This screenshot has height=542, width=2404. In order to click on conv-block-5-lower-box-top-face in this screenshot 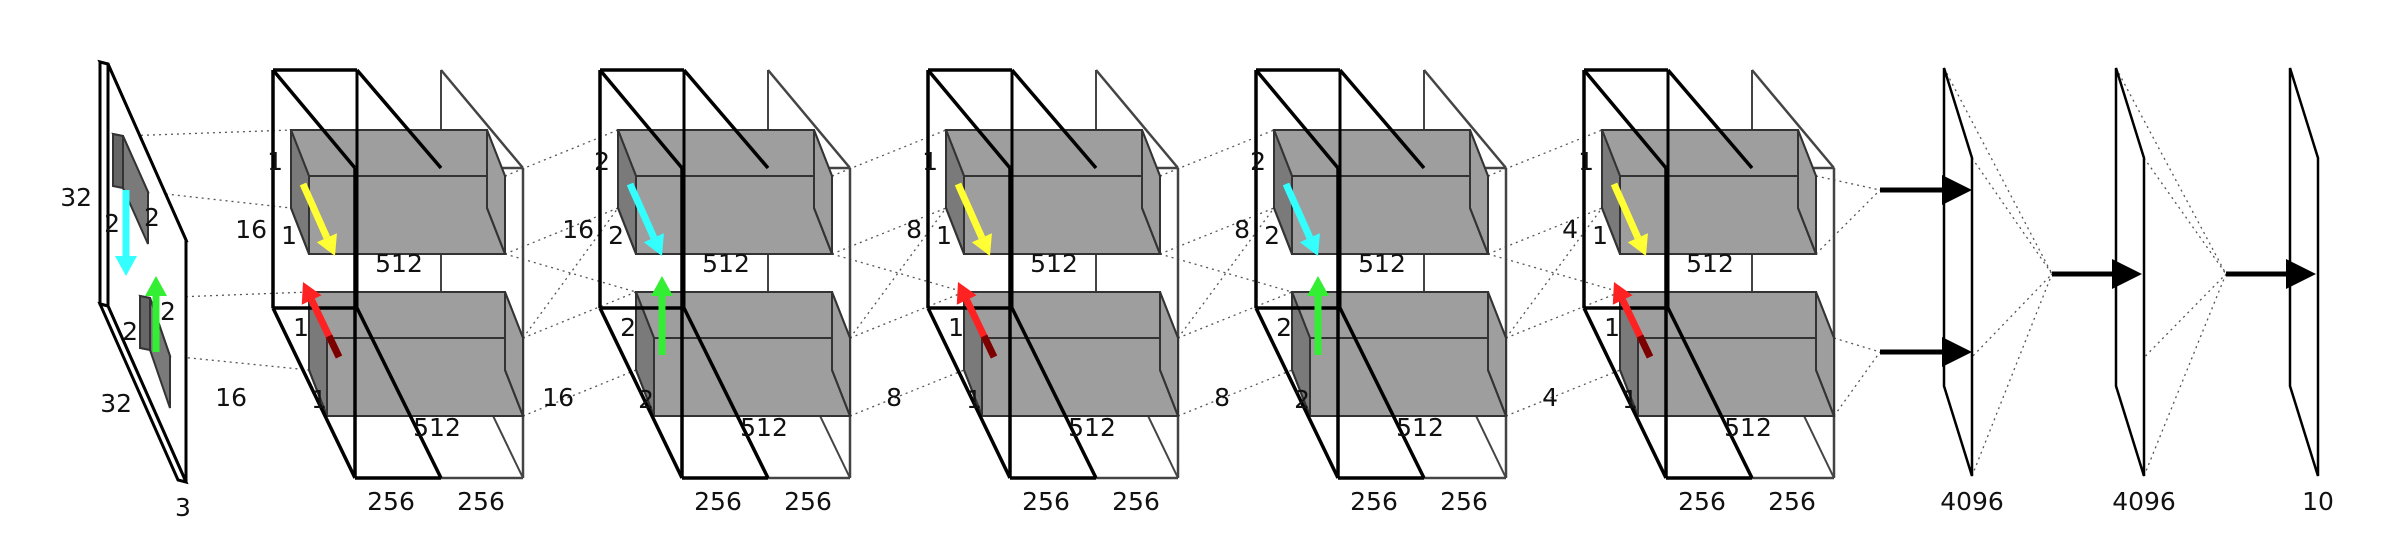, I will do `click(1727, 315)`.